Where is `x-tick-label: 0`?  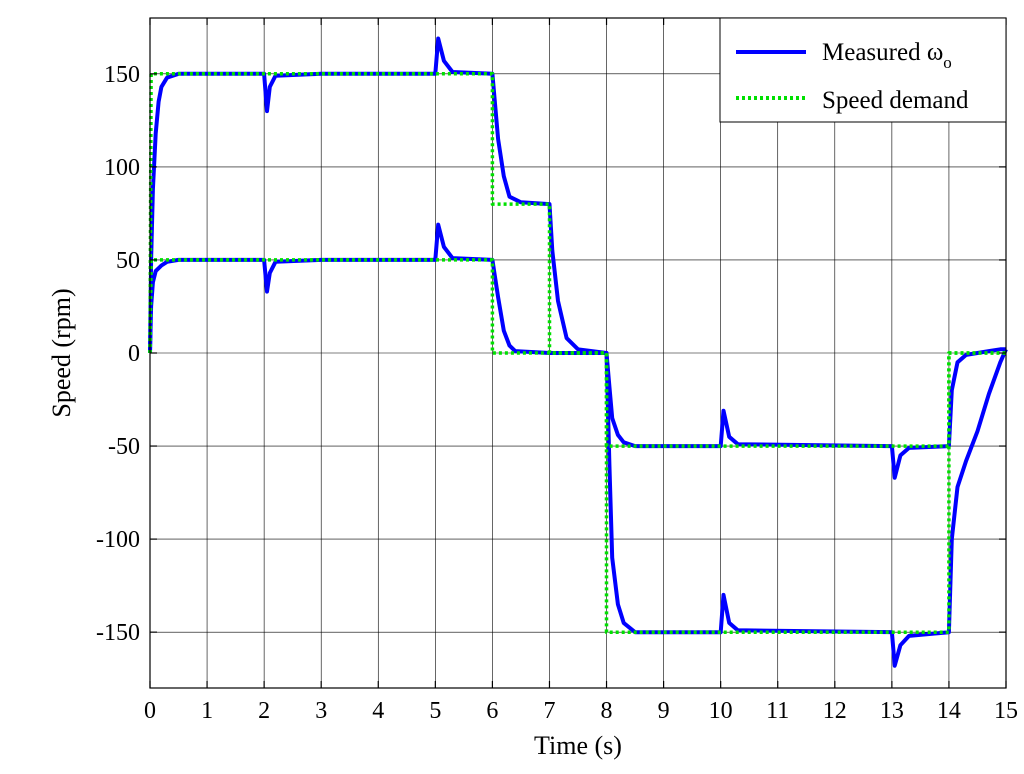 x-tick-label: 0 is located at coordinates (150, 711).